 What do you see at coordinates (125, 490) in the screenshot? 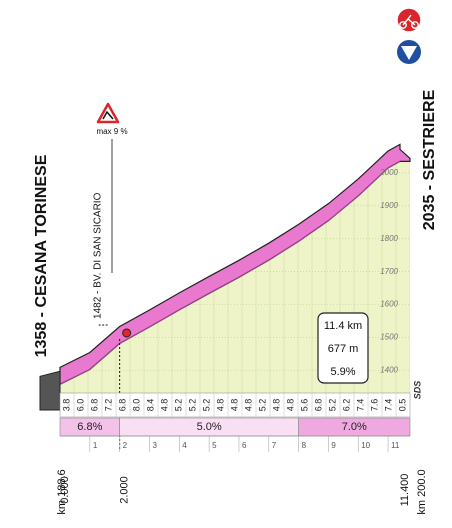
I see `distance-label: 2.000` at bounding box center [125, 490].